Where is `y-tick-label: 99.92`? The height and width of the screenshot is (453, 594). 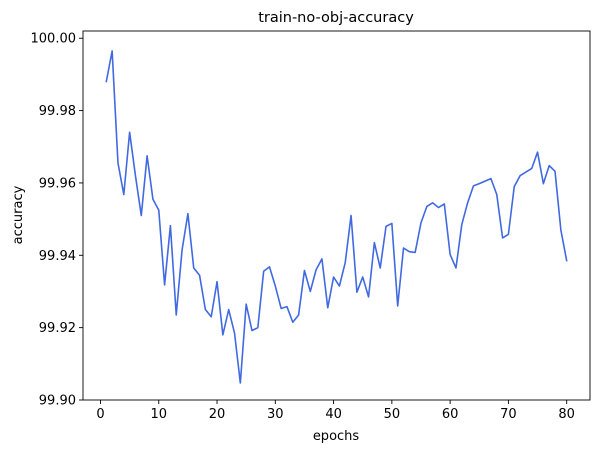
y-tick-label: 99.92 is located at coordinates (57, 328).